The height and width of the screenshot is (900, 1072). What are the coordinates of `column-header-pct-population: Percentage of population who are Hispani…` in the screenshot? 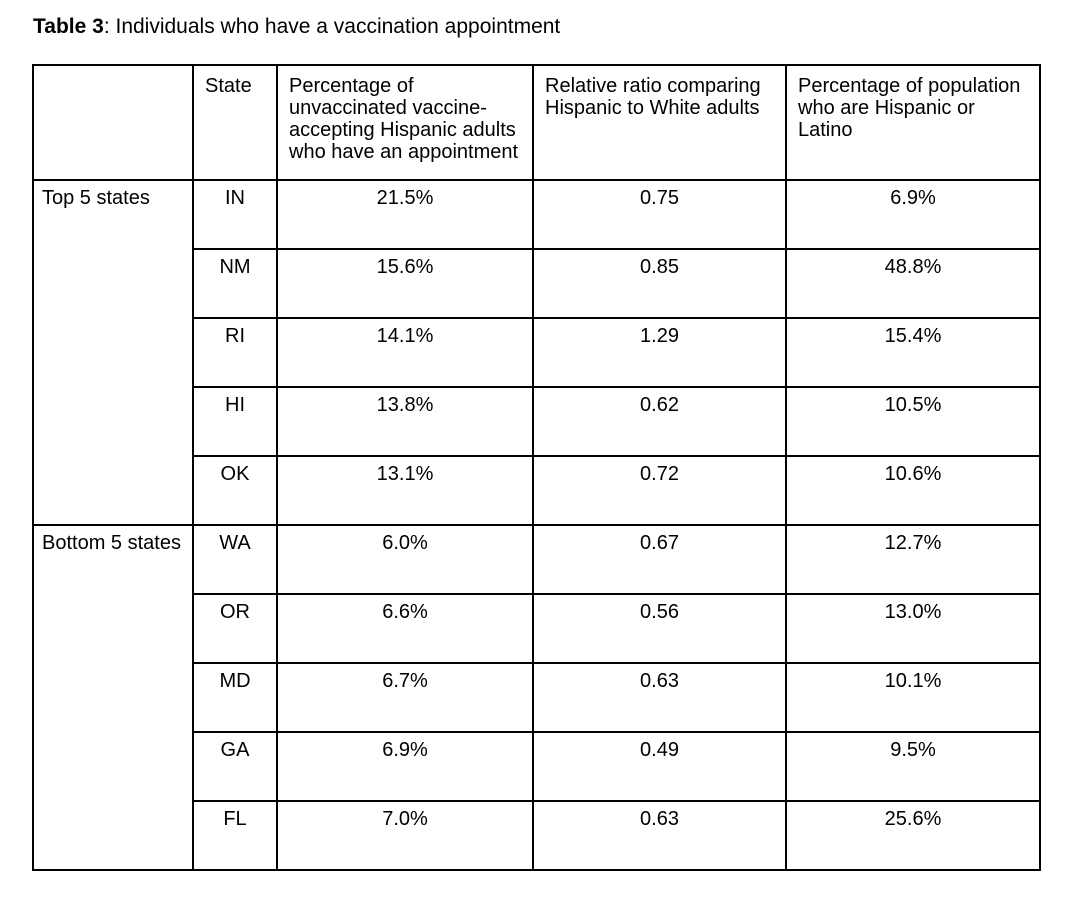 It's located at (913, 122).